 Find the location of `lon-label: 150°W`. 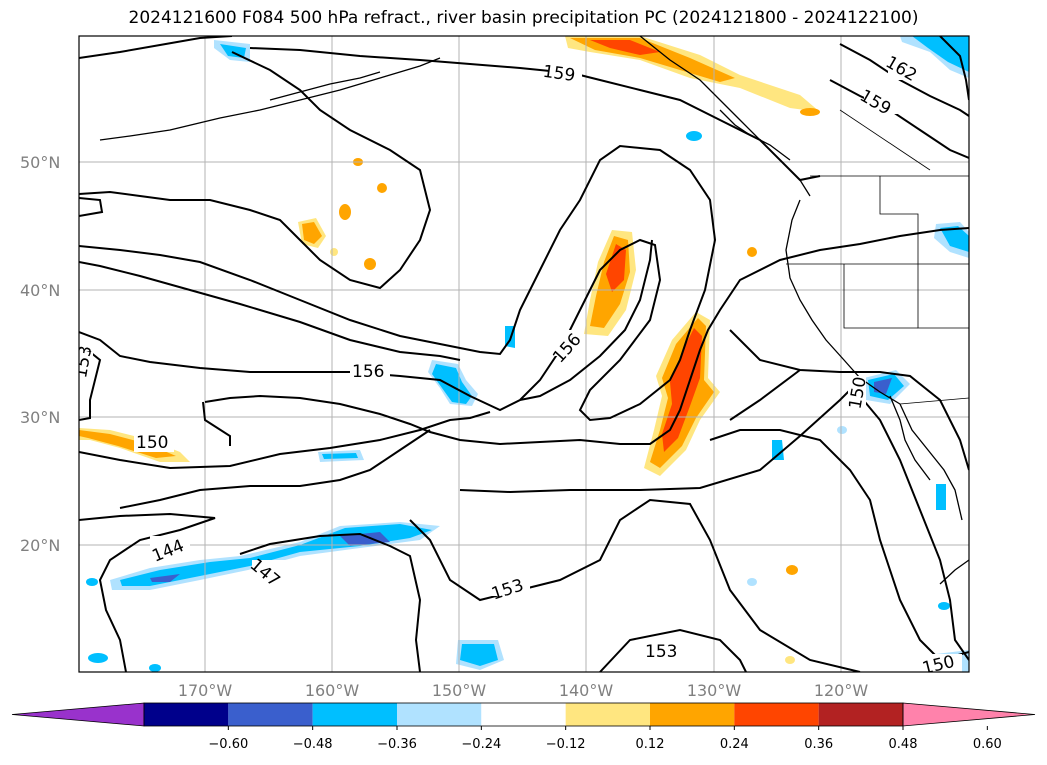

lon-label: 150°W is located at coordinates (459, 690).